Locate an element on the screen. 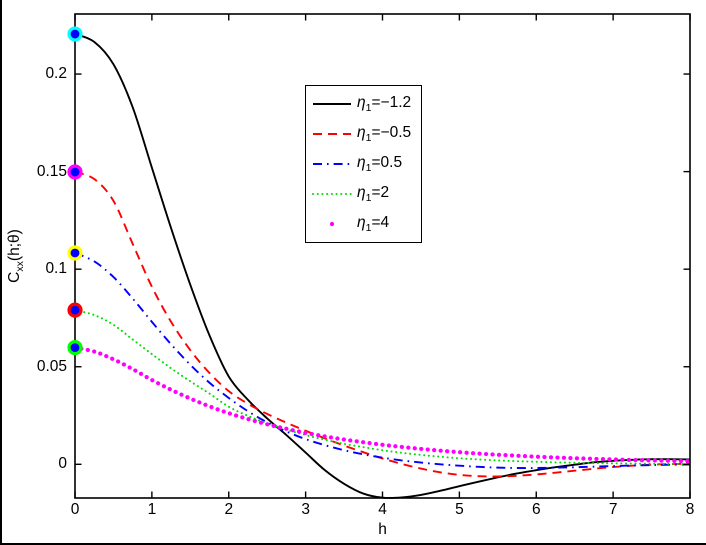  y-tick-label: 0.2 is located at coordinates (56, 74).